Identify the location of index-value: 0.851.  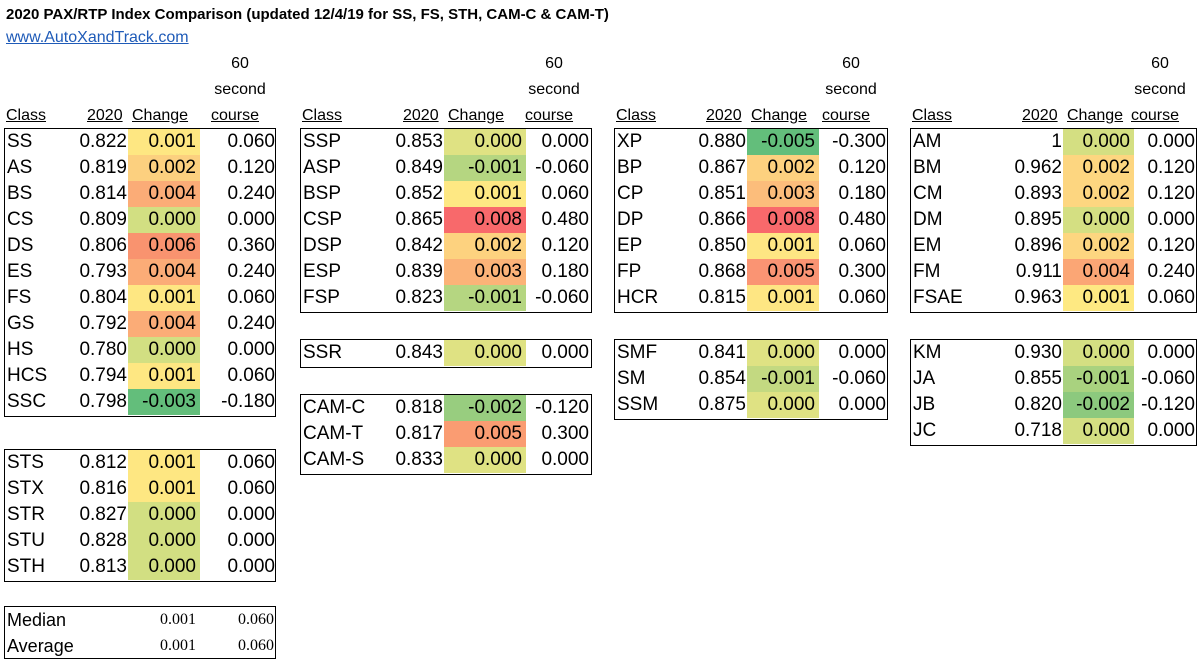
(722, 193).